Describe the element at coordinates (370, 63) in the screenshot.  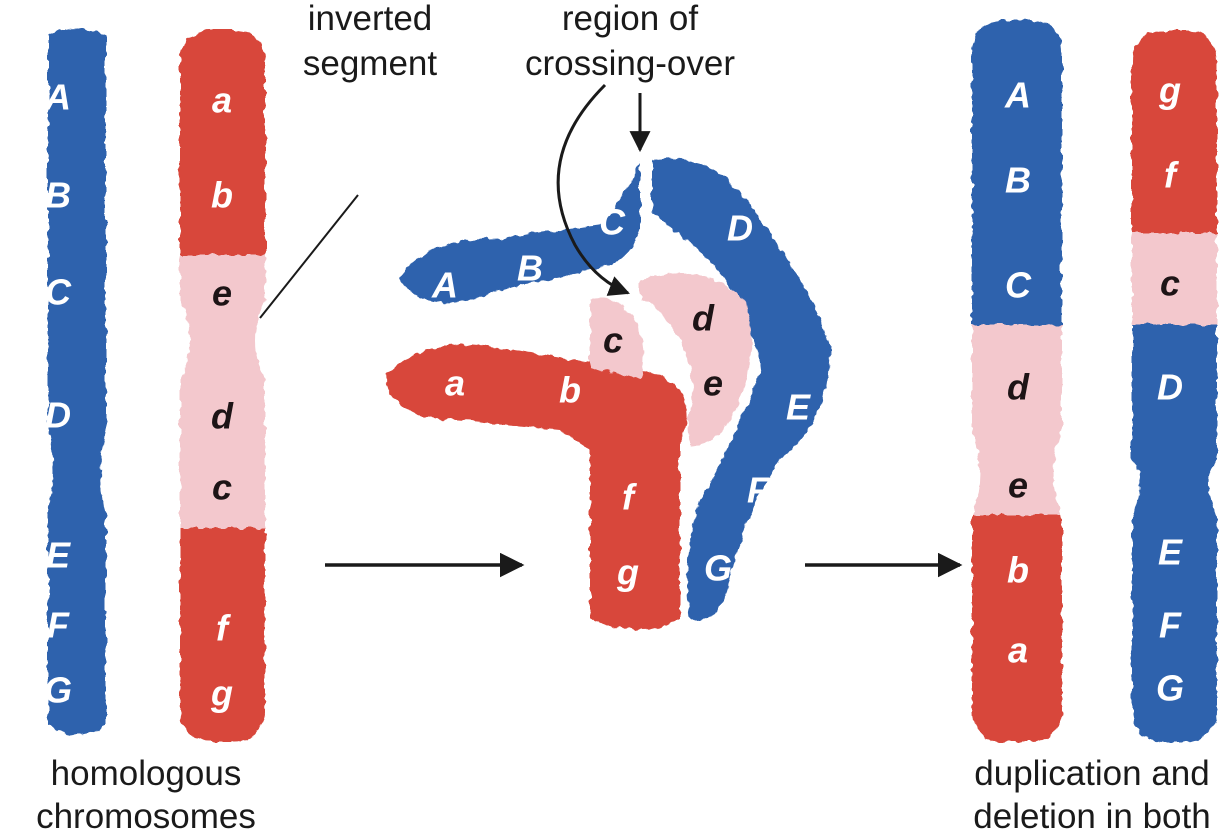
I see `svg-text: segment` at that location.